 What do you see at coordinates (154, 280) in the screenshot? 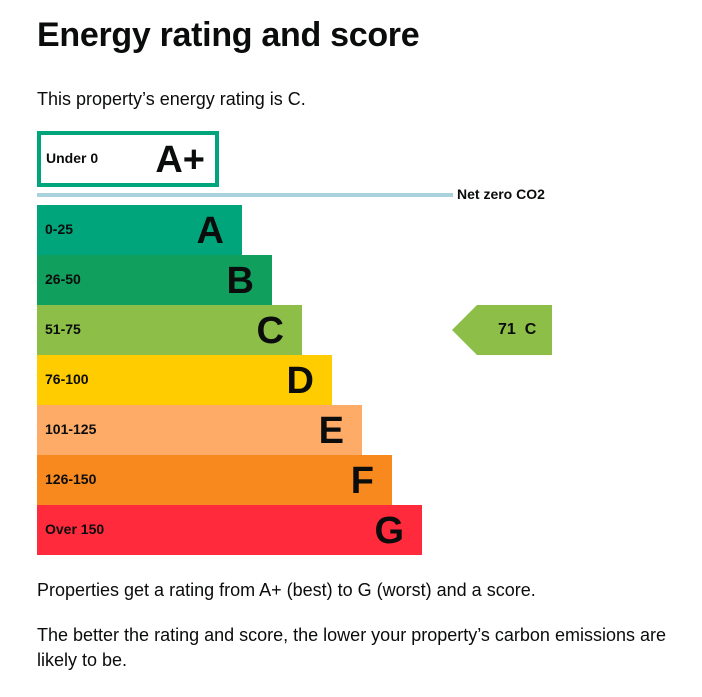
I see `band-b: 26-50 B` at bounding box center [154, 280].